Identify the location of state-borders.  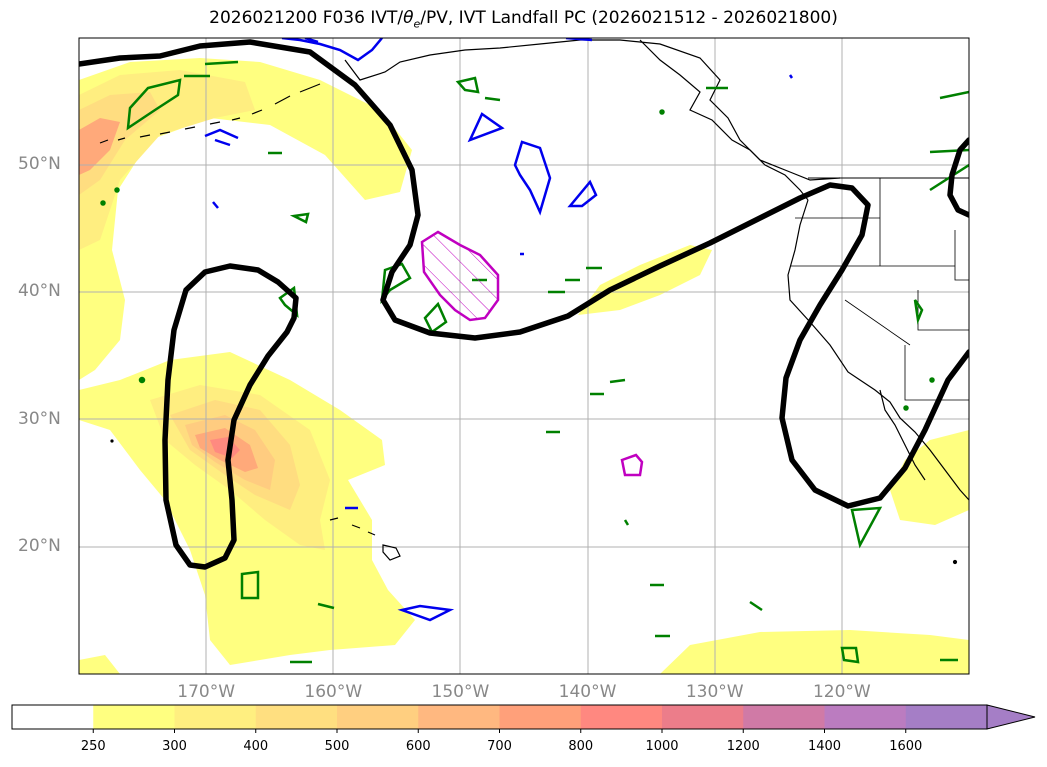
(879, 289).